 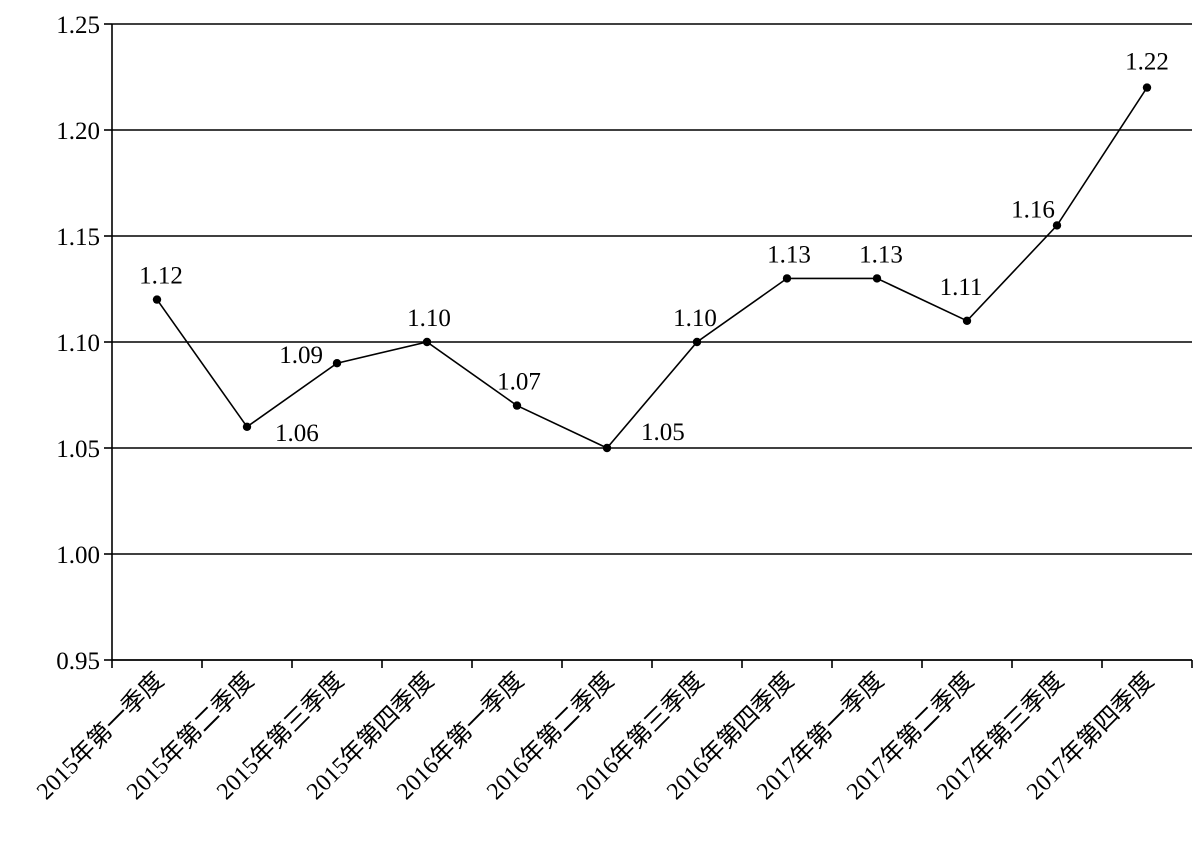 What do you see at coordinates (297, 433) in the screenshot?
I see `data-label: 1.06` at bounding box center [297, 433].